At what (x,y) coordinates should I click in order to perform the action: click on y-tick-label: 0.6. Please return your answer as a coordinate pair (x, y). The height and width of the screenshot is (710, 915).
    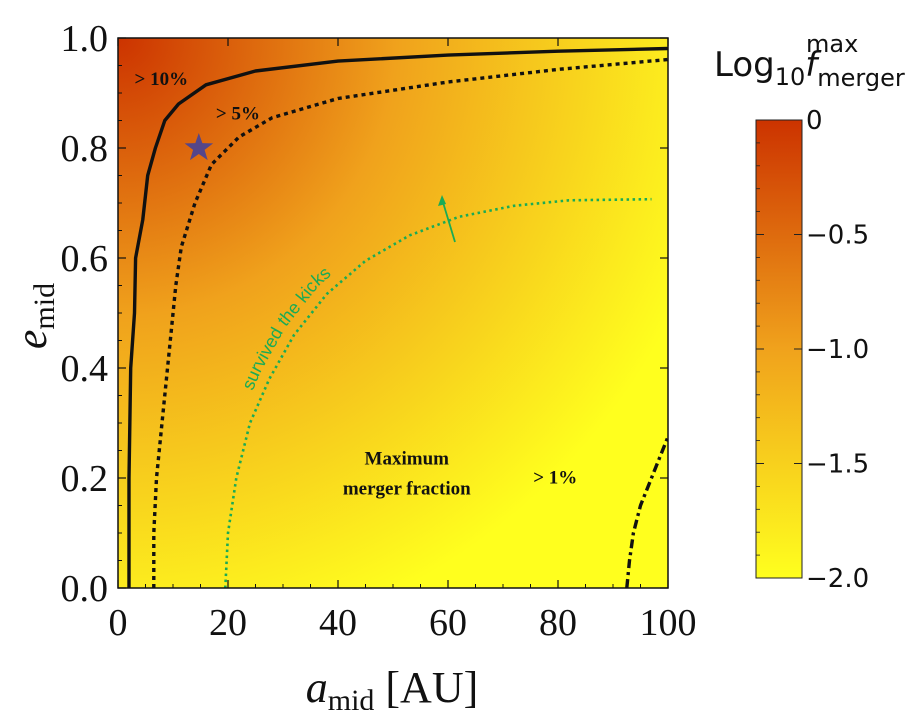
    Looking at the image, I should click on (85, 259).